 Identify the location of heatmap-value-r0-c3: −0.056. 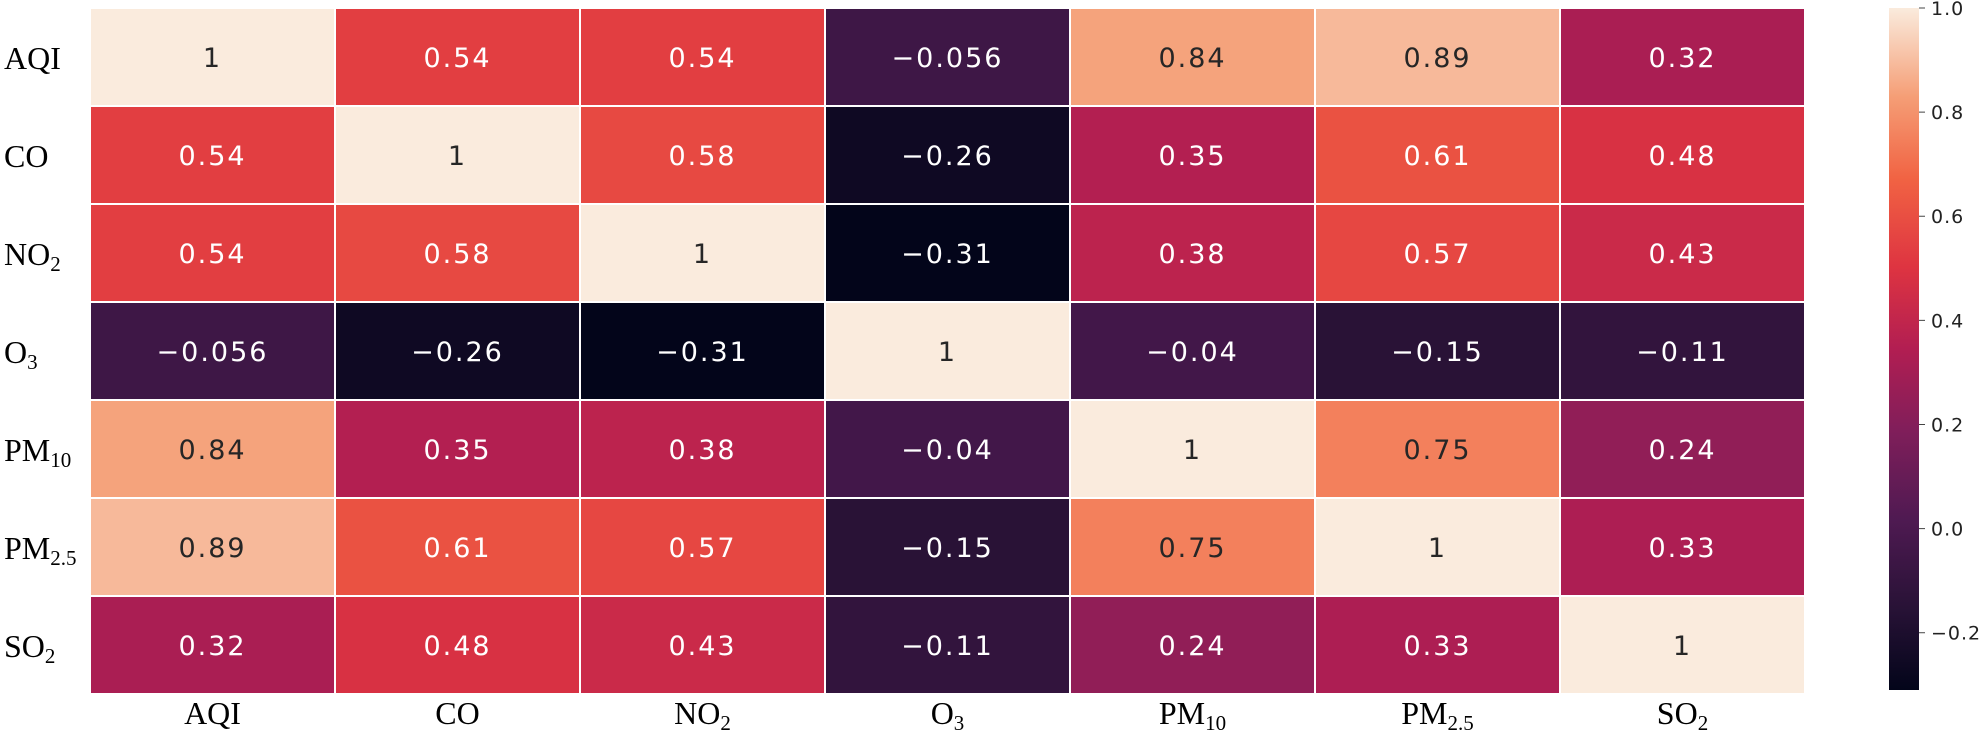
(948, 58).